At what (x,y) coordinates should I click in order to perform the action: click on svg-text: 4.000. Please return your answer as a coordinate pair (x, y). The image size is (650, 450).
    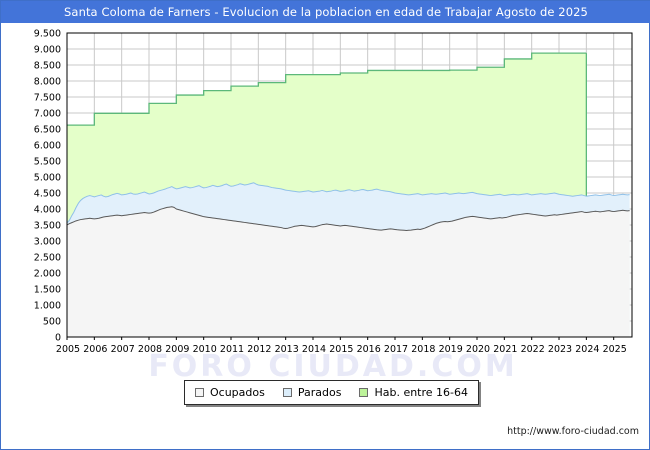
    Looking at the image, I should click on (47, 210).